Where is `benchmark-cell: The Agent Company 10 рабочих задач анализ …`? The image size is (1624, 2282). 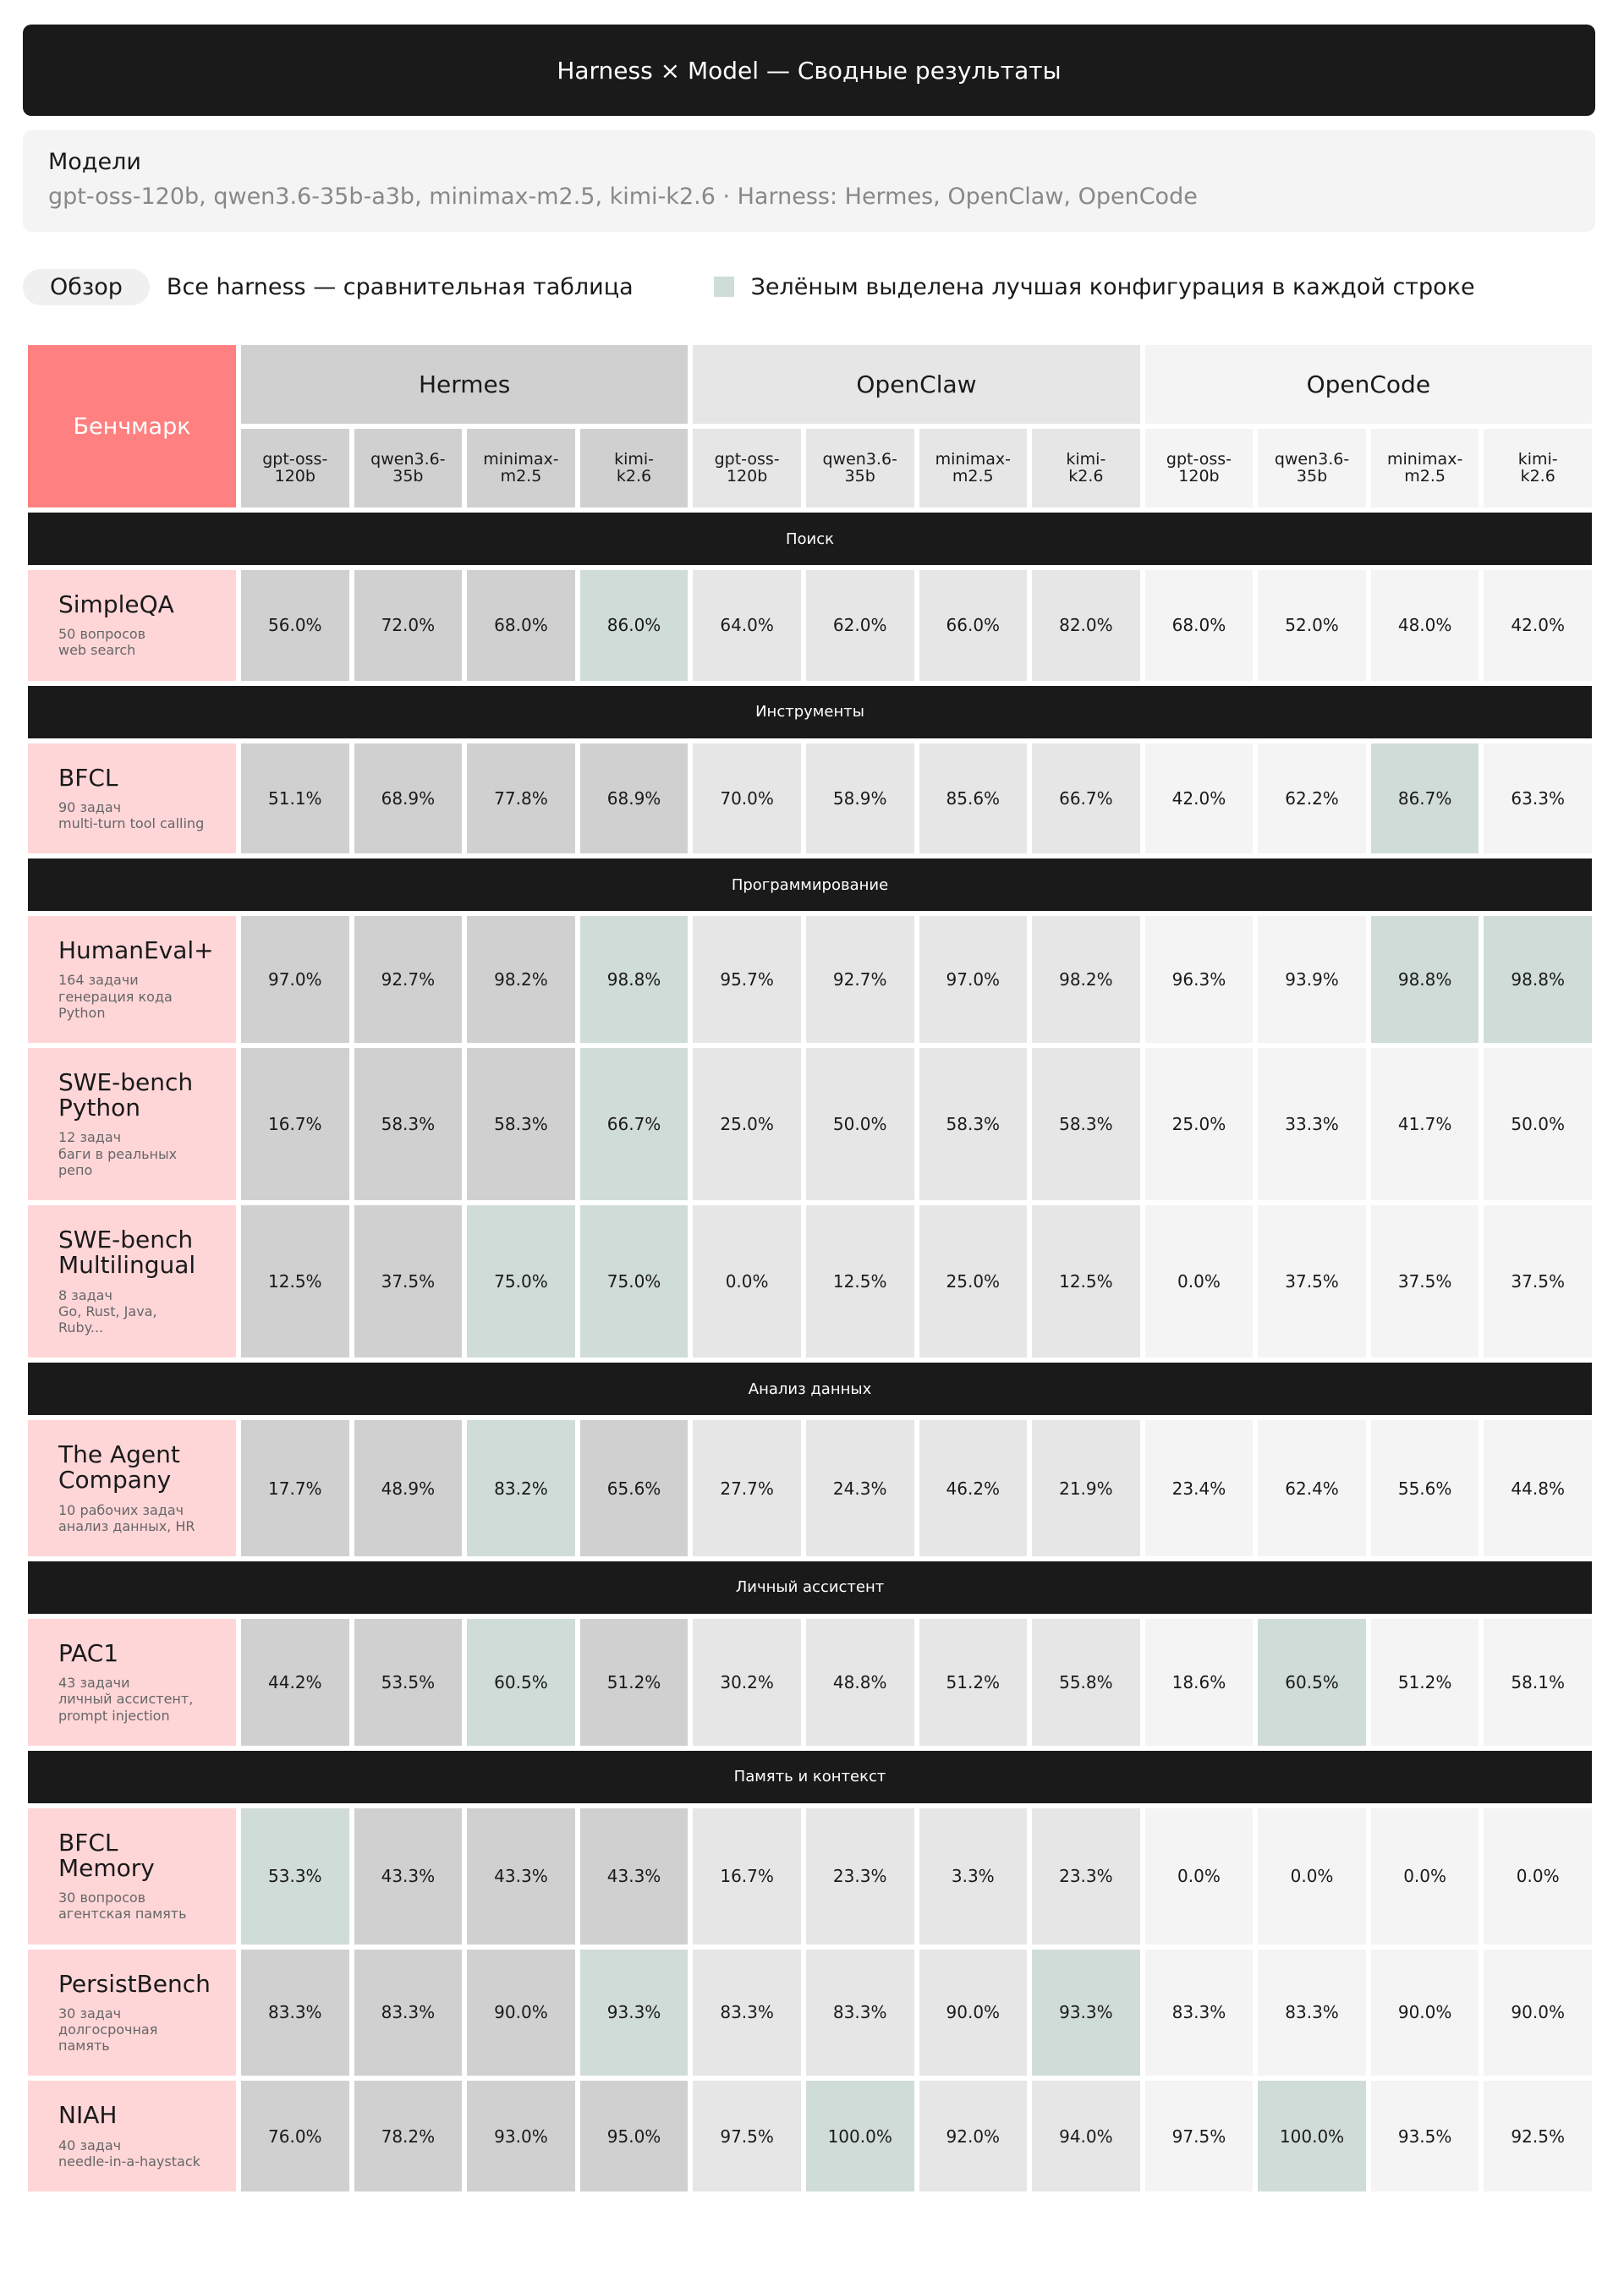
benchmark-cell: The Agent Company 10 рабочих задач анализ … is located at coordinates (132, 1488).